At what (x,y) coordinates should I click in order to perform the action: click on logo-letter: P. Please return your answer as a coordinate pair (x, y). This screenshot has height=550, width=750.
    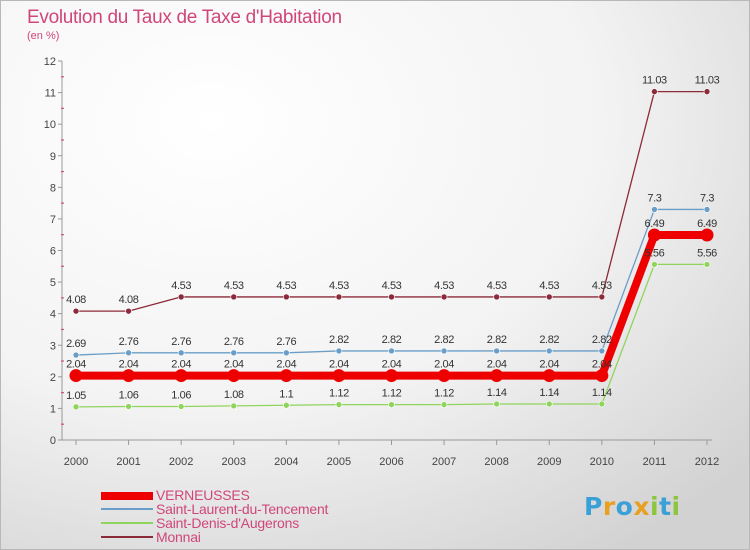
    Looking at the image, I should click on (593, 506).